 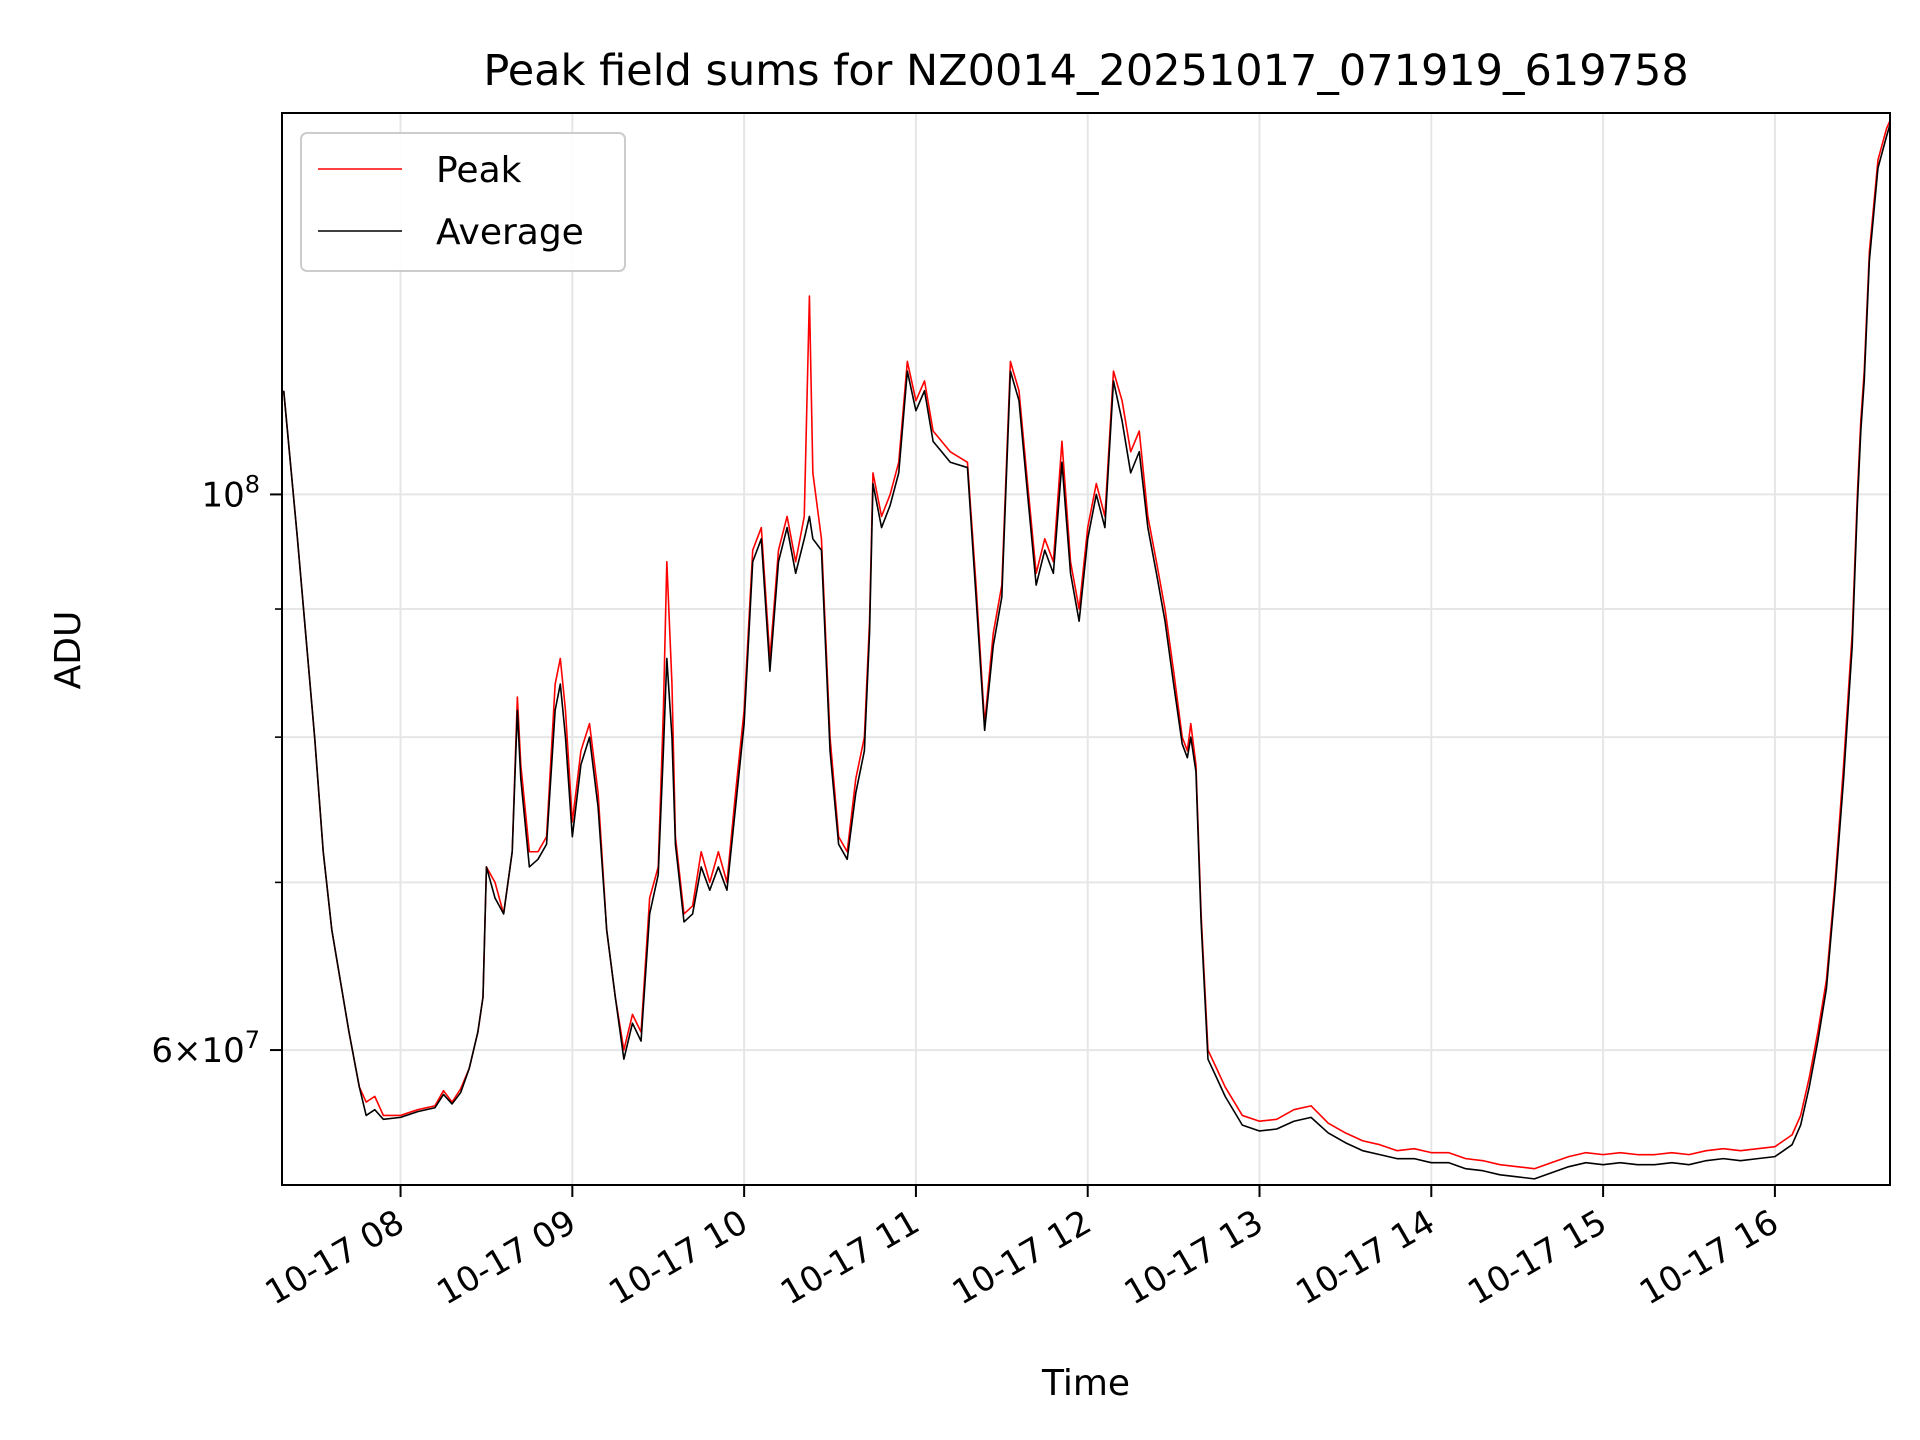 I want to click on x-tick-label: 10-17 14, so click(x=1365, y=1257).